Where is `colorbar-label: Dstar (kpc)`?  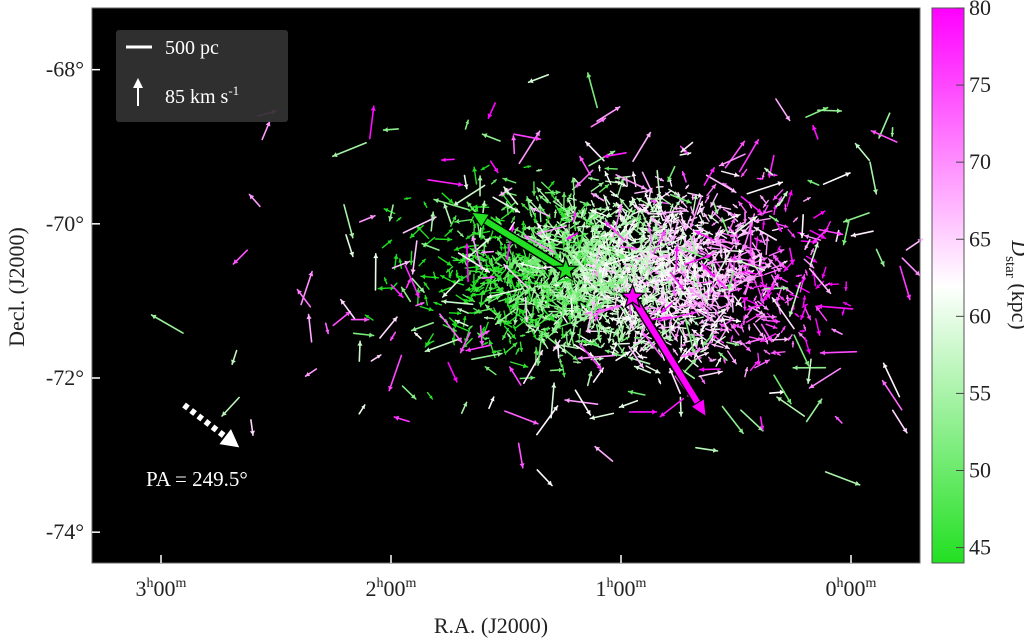
colorbar-label: Dstar (kpc) is located at coordinates (1013, 284).